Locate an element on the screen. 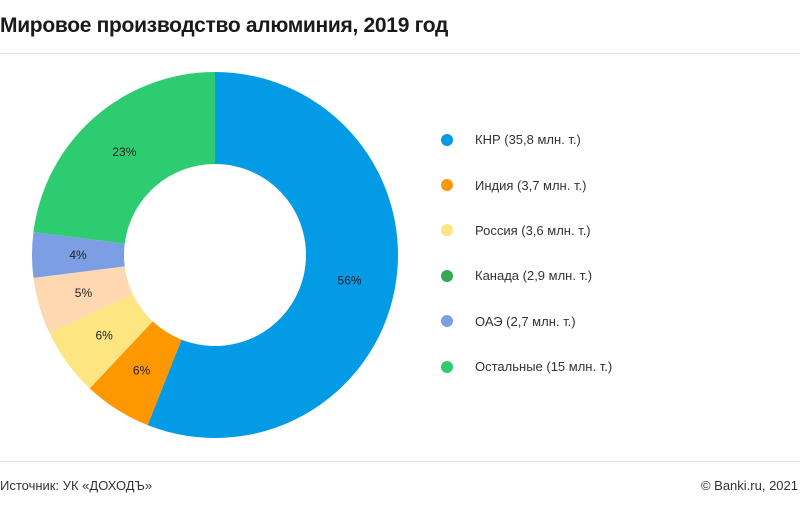  legend-item: Остальные (15 млн. т.) is located at coordinates (526, 366).